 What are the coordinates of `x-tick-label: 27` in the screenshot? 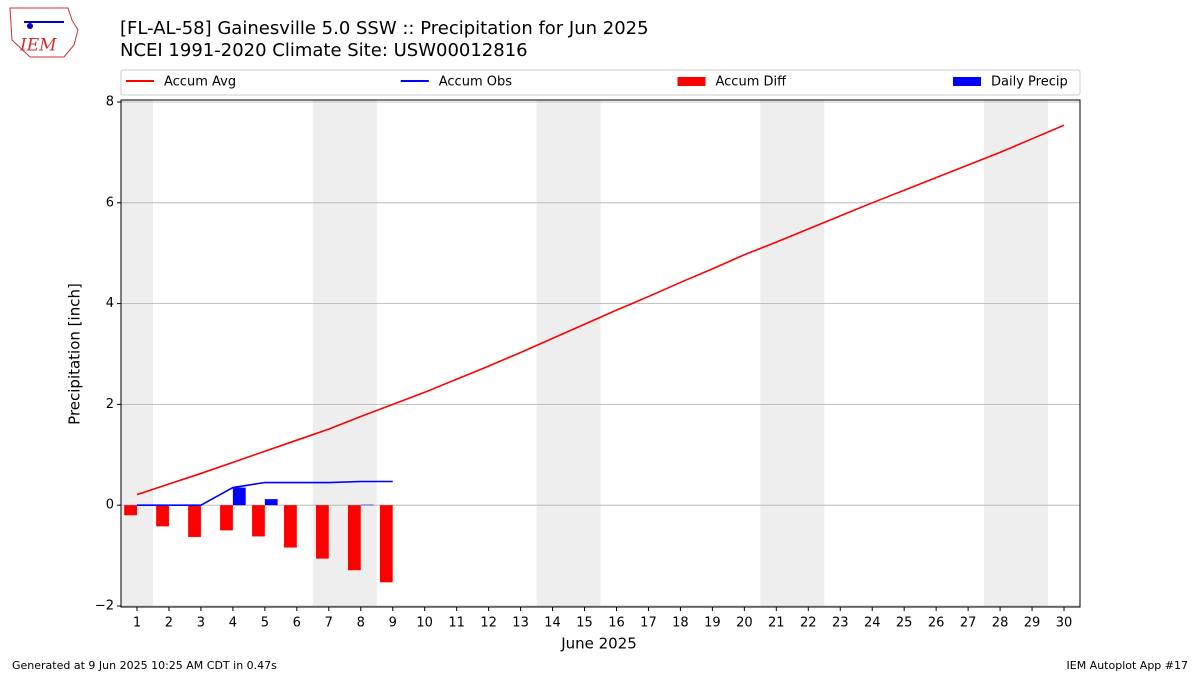 It's located at (968, 623).